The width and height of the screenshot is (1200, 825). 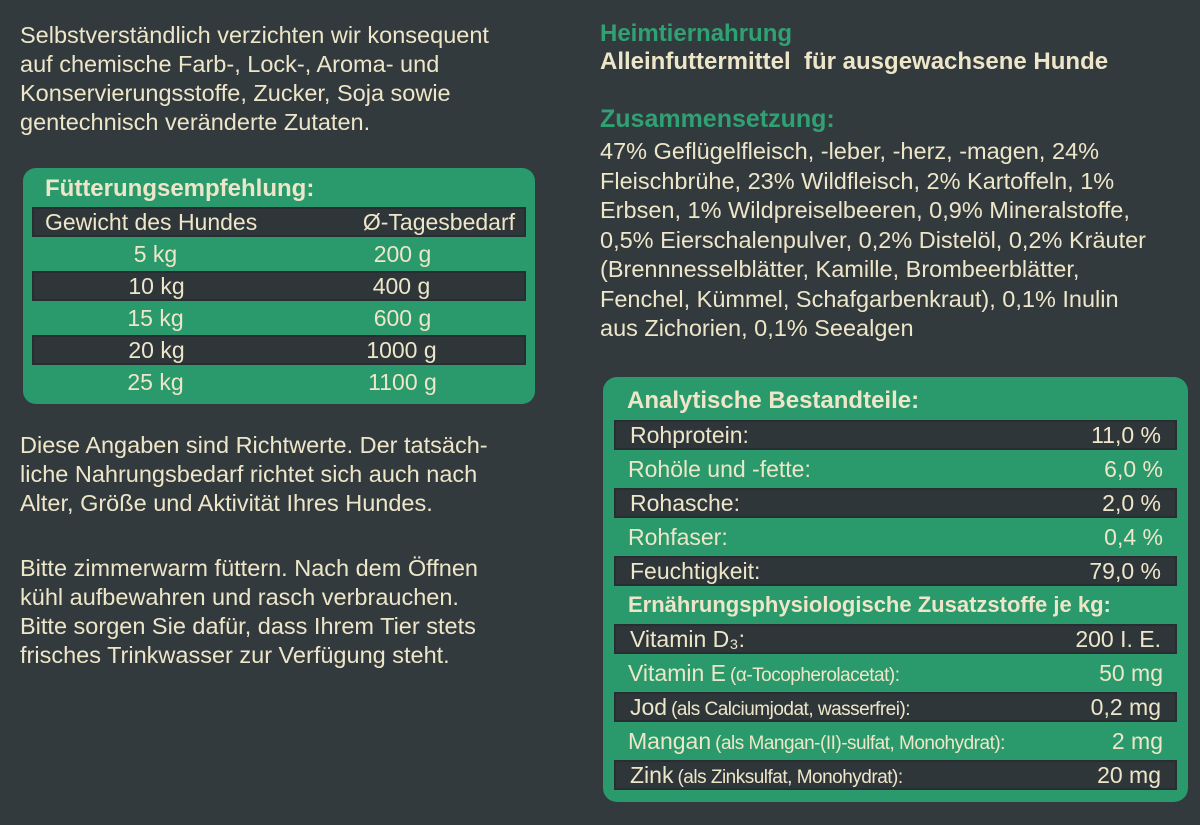 I want to click on analysis-row: Vitamin D₃: 200 I. E., so click(x=895, y=639).